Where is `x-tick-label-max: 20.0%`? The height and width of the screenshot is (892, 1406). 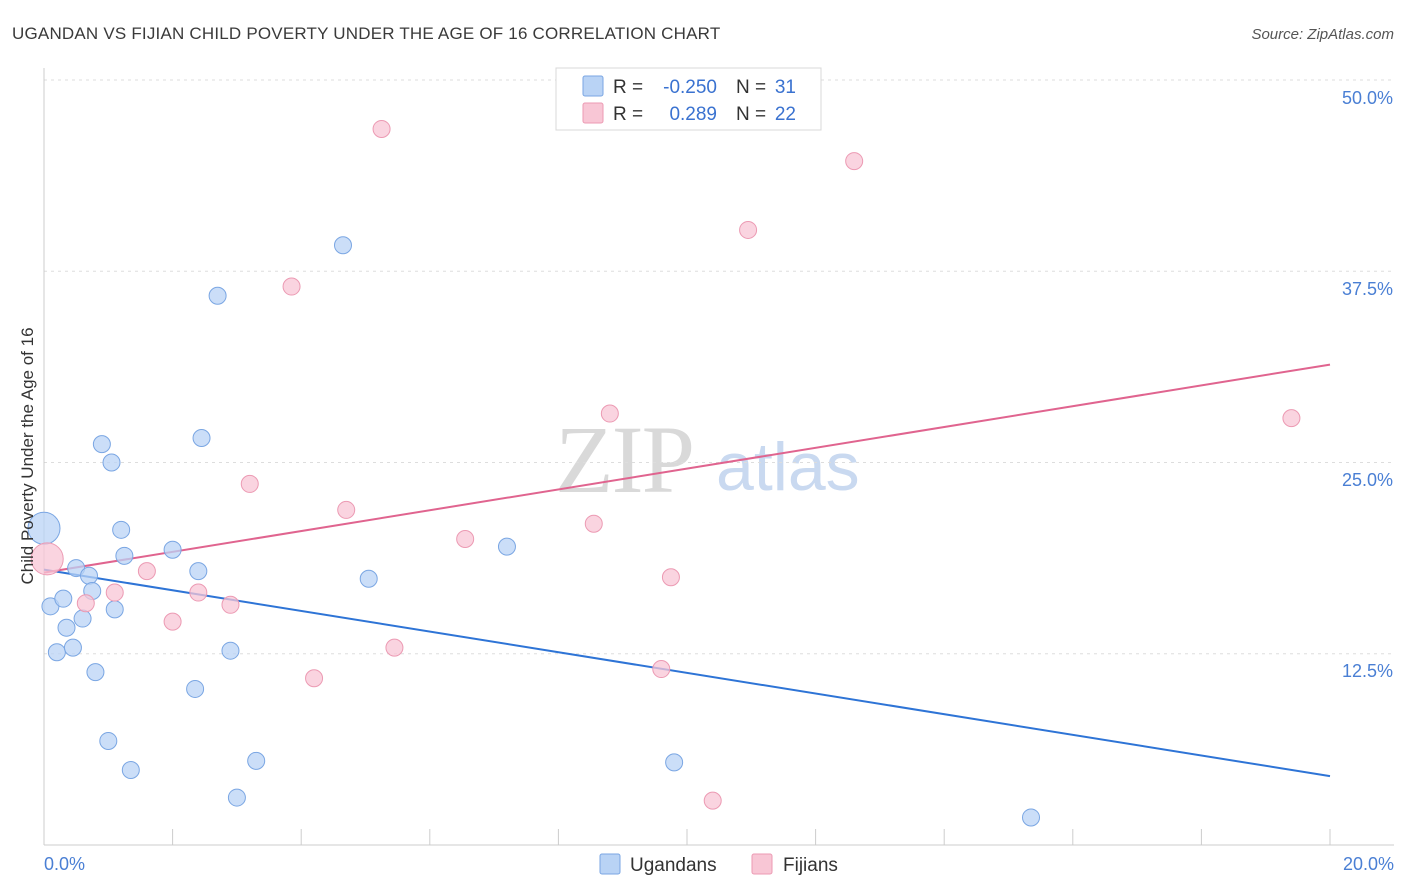
x-tick-label-max: 20.0% is located at coordinates (1368, 864).